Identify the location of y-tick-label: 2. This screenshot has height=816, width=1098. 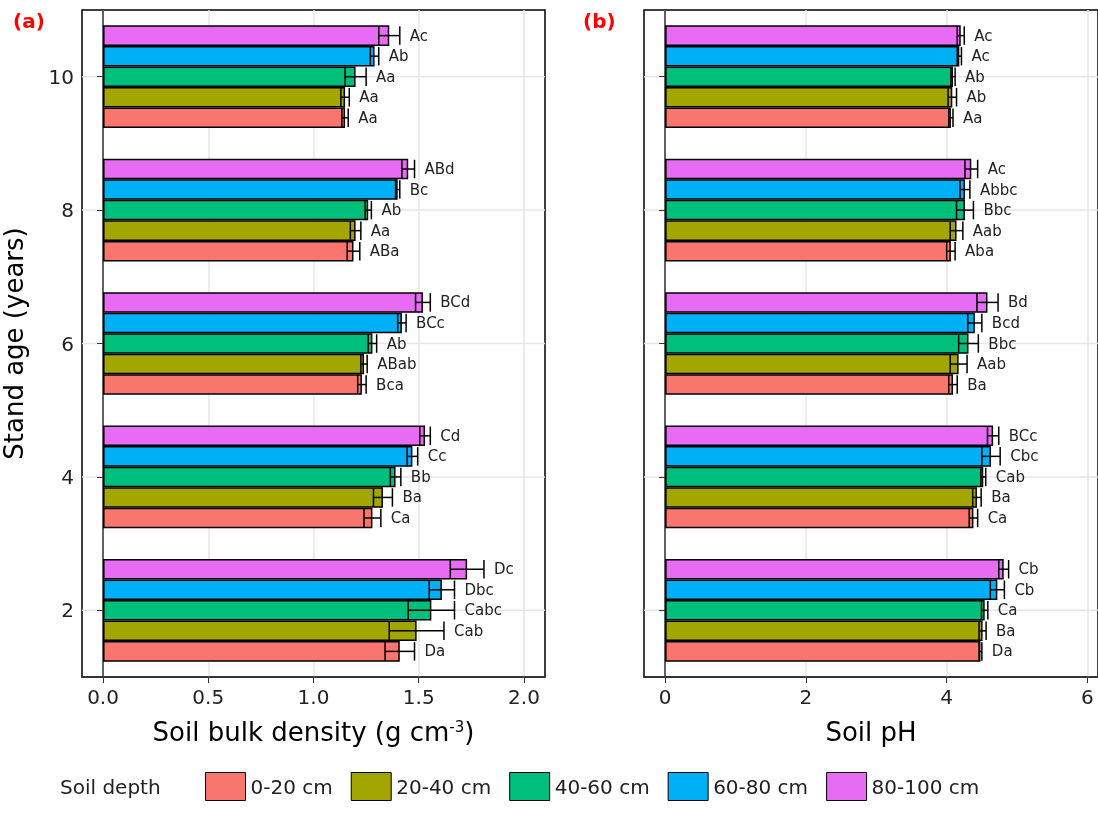
(67, 610).